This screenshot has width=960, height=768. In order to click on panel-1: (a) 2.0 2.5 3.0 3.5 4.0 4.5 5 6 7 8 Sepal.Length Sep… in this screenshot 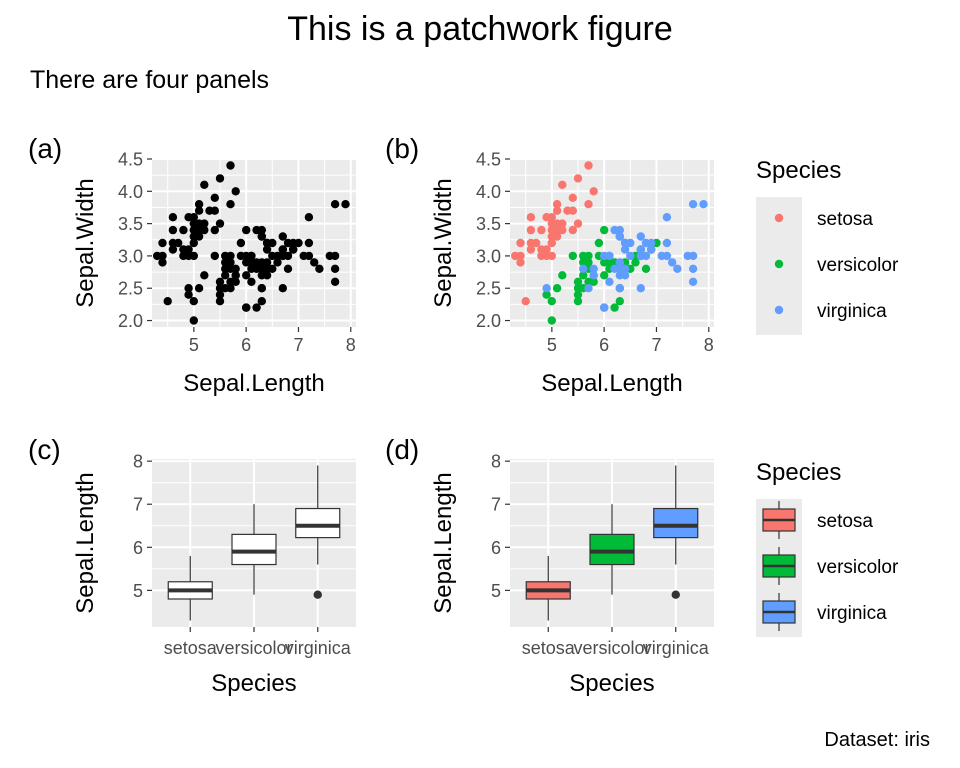, I will do `click(192, 265)`.